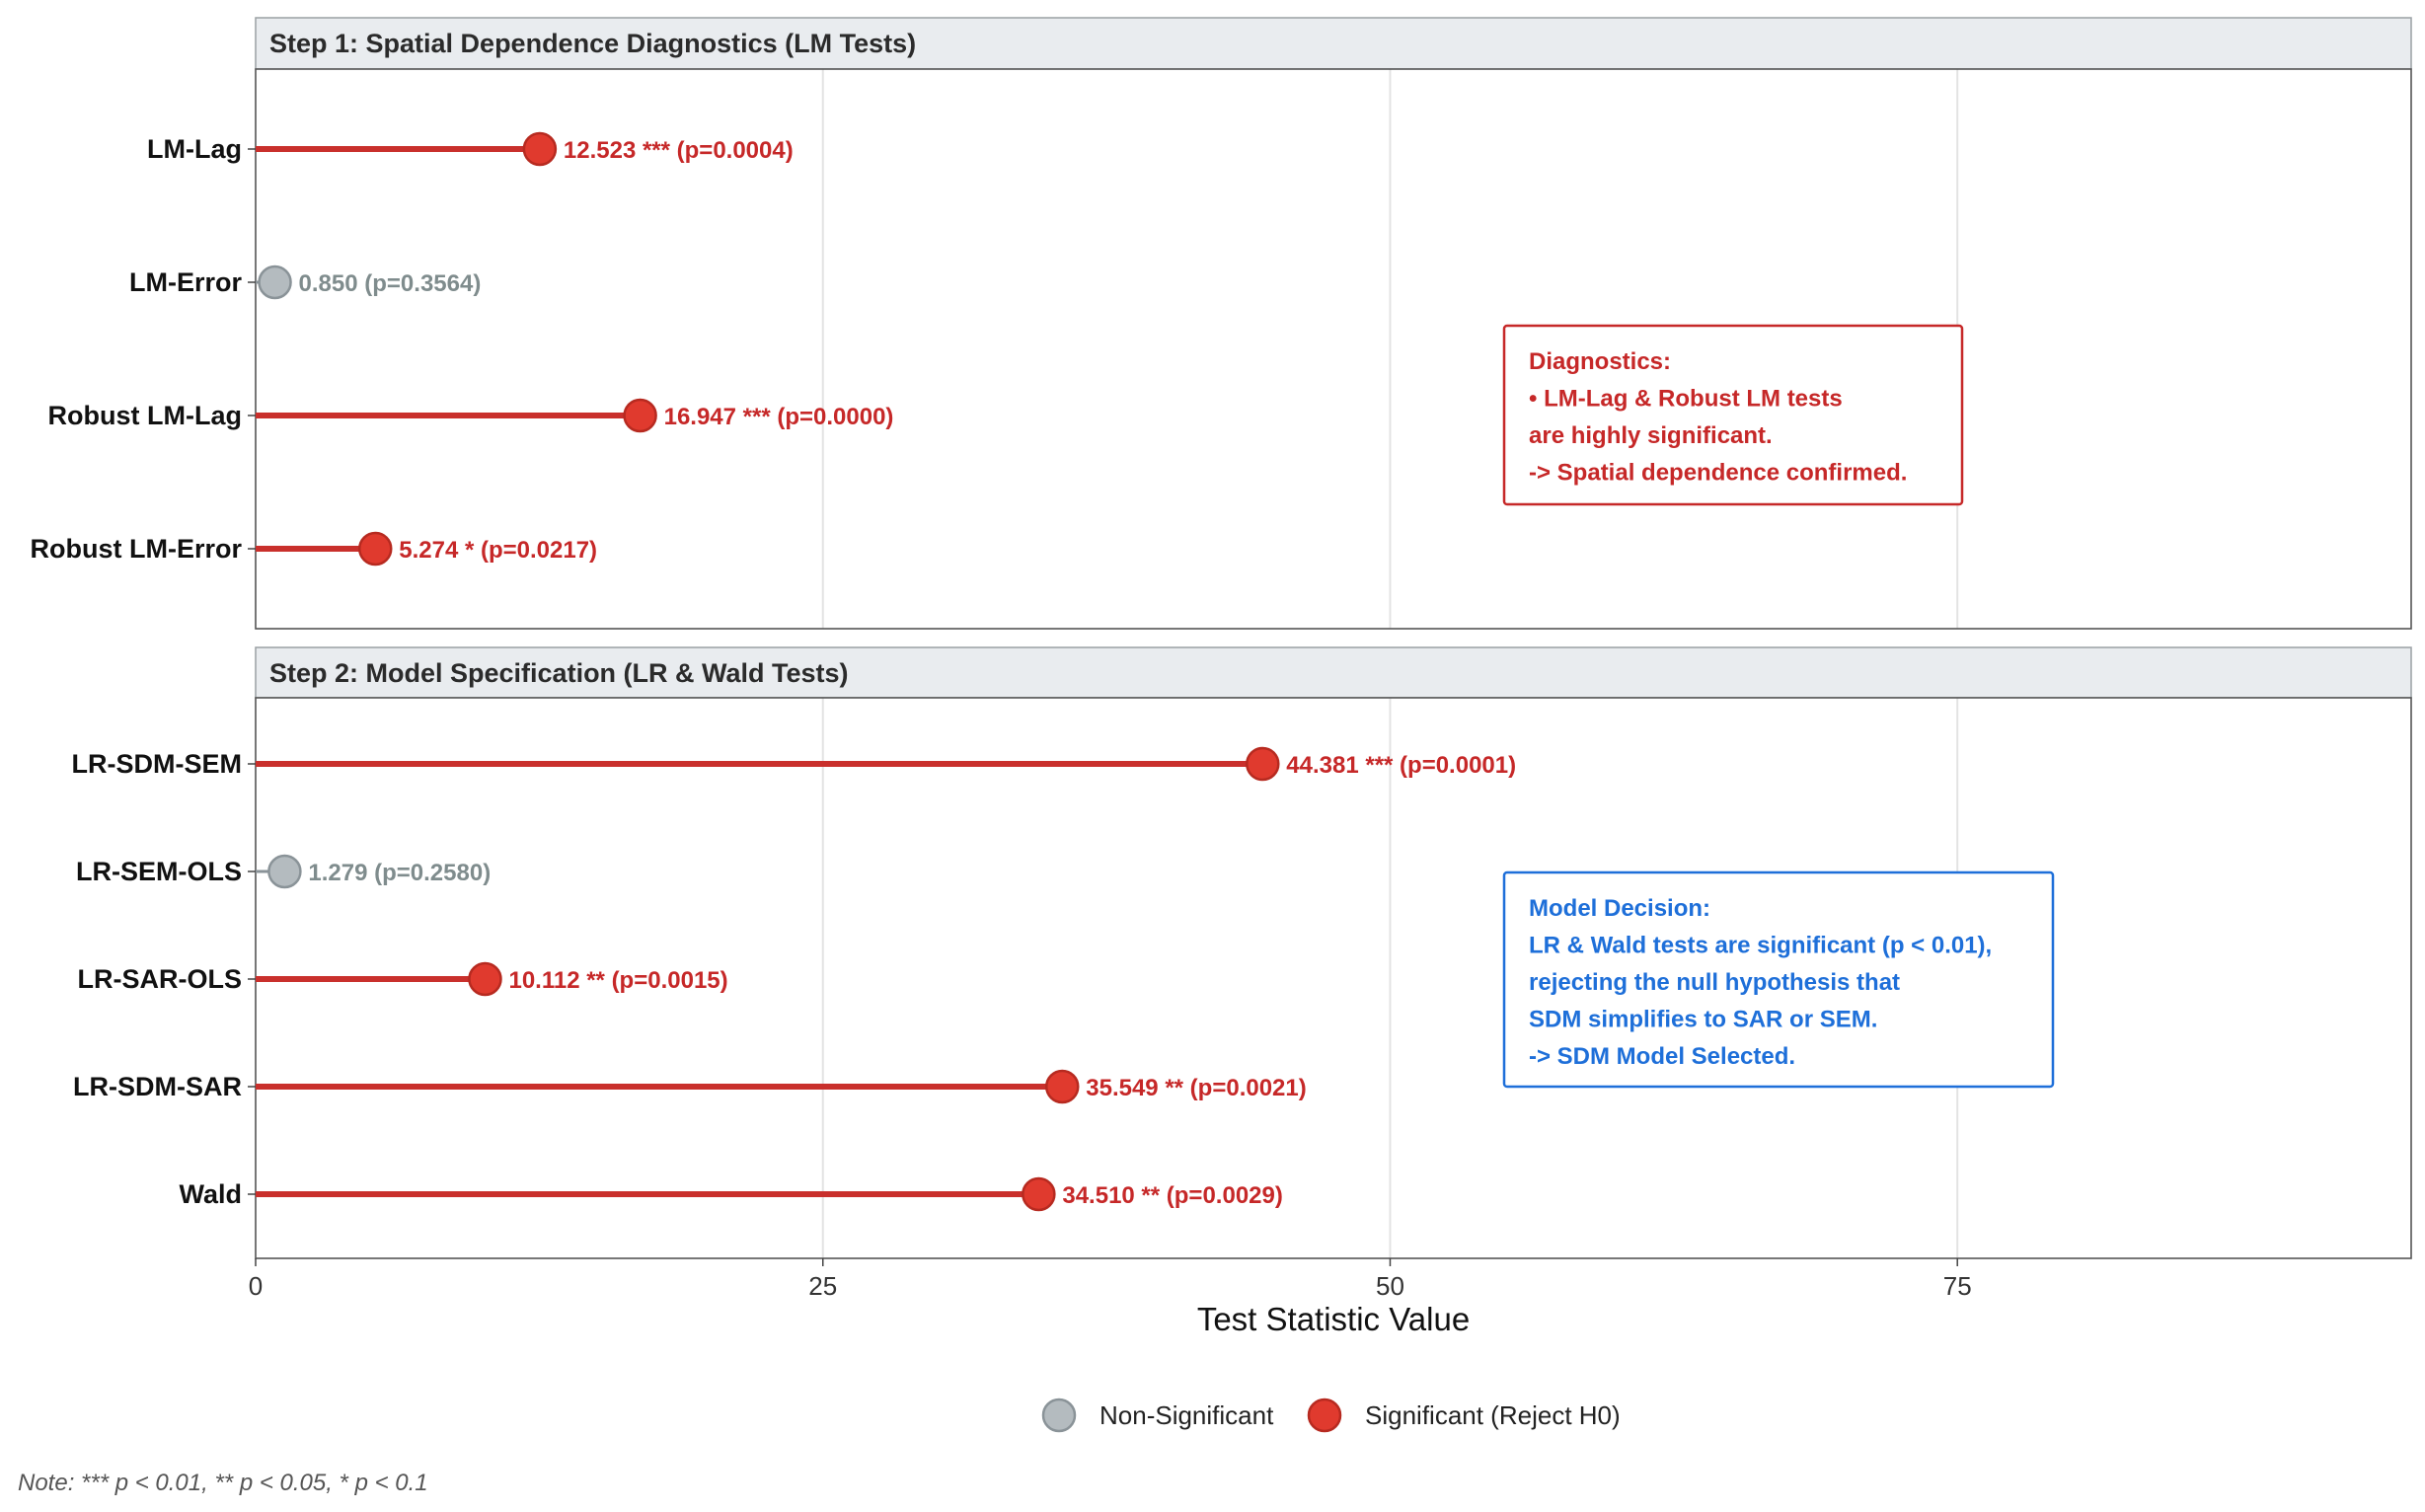  Describe the element at coordinates (1172, 1195) in the screenshot. I see `value-label: 34.510 ** (p=0.0029)` at that location.